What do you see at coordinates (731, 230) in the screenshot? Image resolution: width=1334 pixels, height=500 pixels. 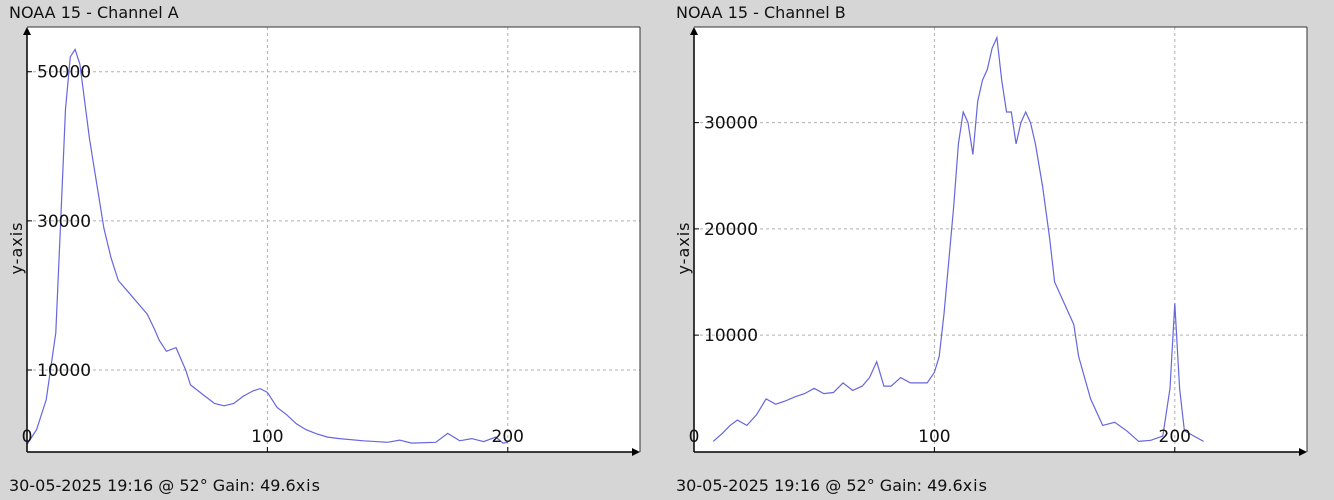 I see `y-tick-label: 20000` at bounding box center [731, 230].